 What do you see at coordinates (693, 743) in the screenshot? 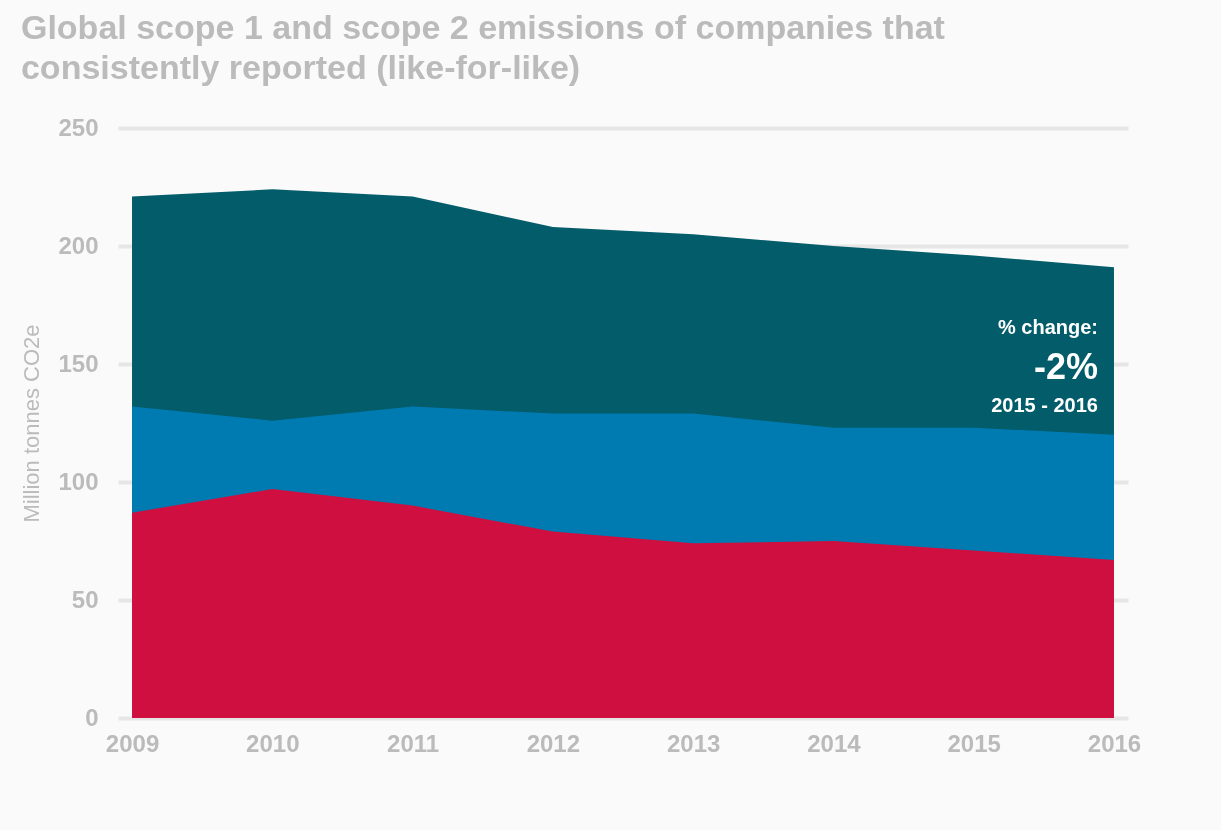
I see `x-tick-label: 2013` at bounding box center [693, 743].